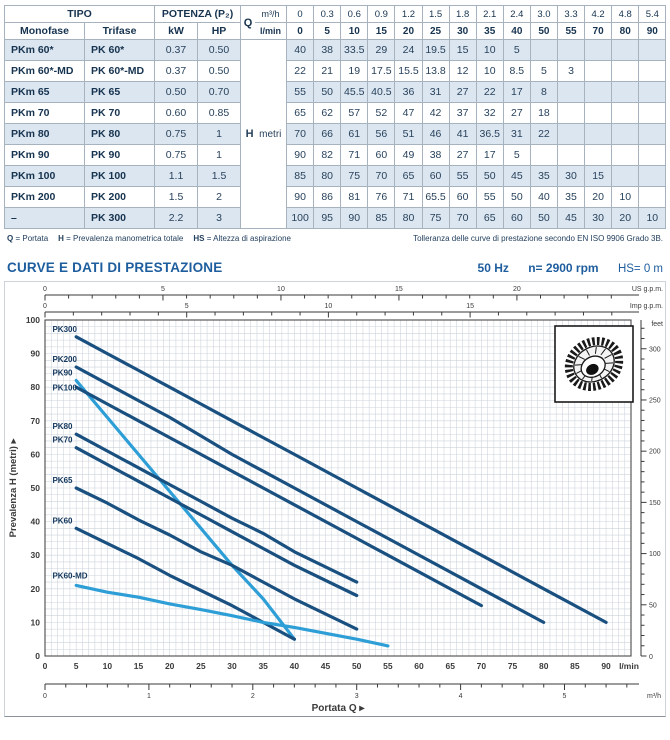 The image size is (670, 740). What do you see at coordinates (640, 269) in the screenshot?
I see `suction-head-value: HS= 0 m` at bounding box center [640, 269].